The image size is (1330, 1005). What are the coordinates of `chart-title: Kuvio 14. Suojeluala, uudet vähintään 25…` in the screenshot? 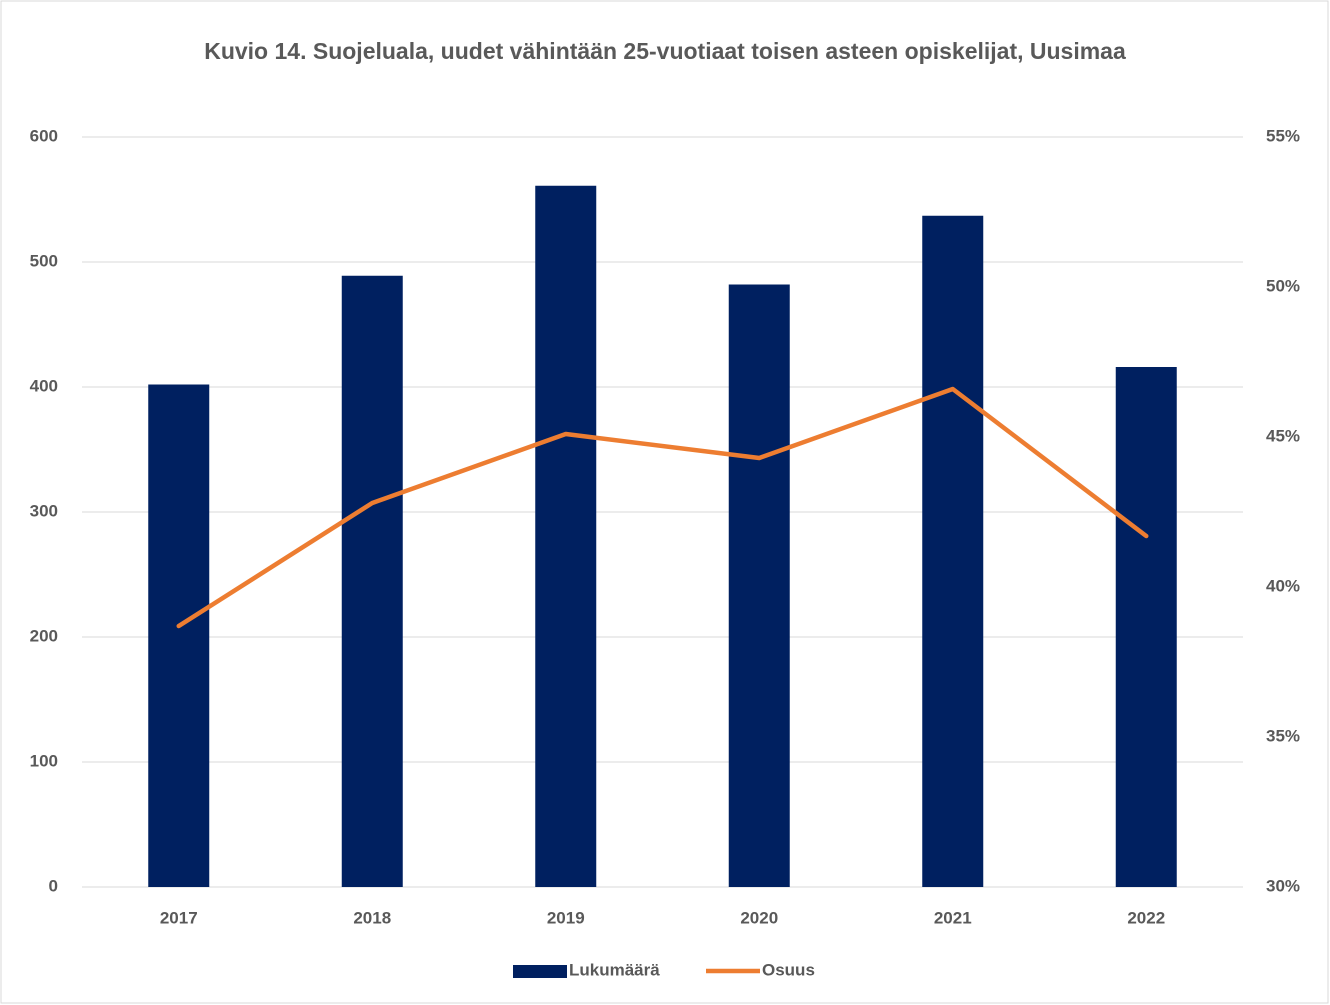 It's located at (665, 51).